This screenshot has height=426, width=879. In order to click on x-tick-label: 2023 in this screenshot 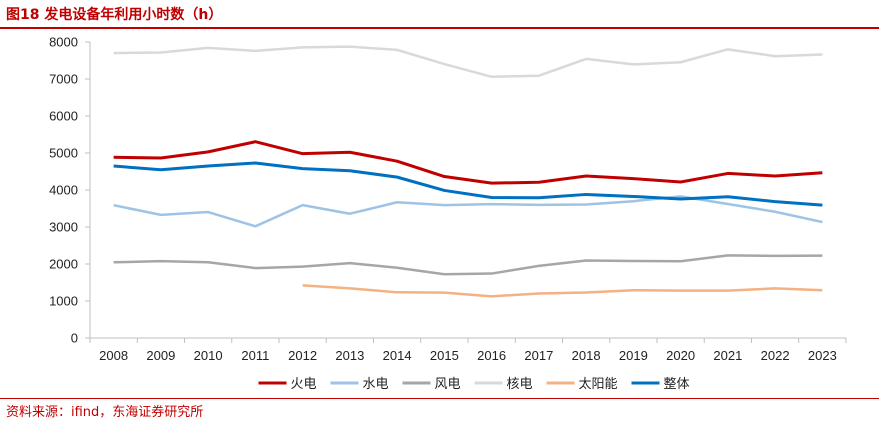, I will do `click(822, 355)`.